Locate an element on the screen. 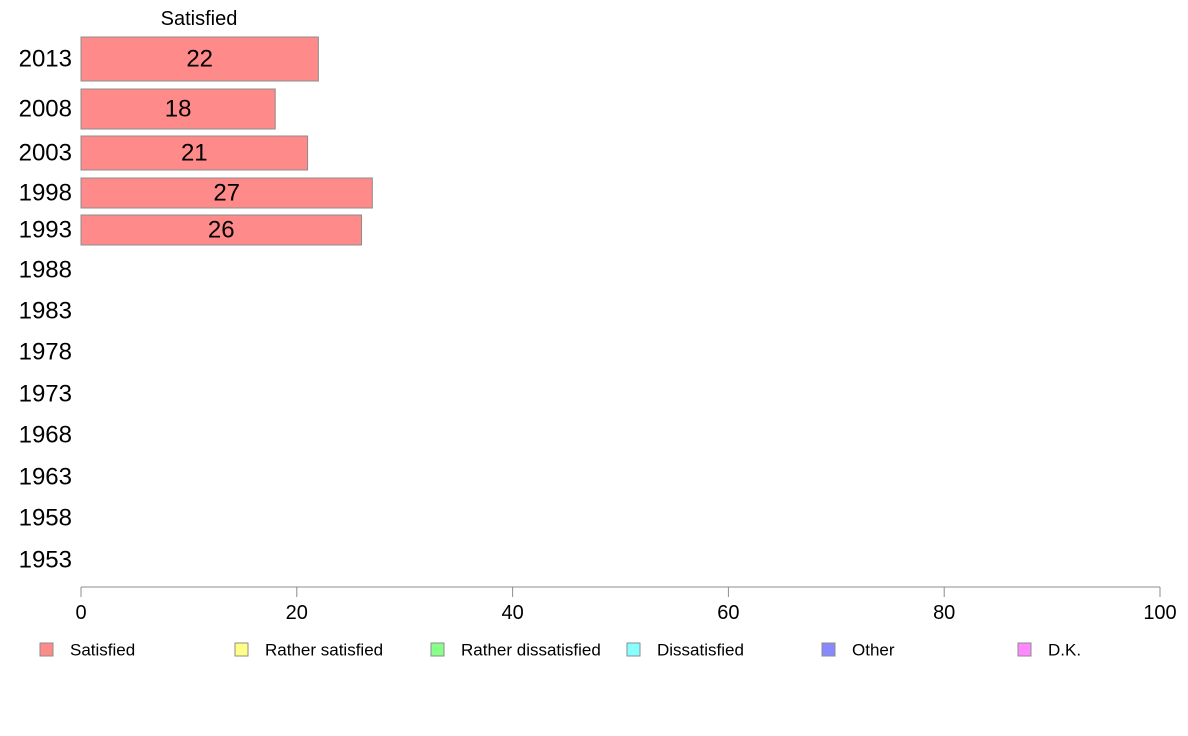 Image resolution: width=1188 pixels, height=736 pixels. bar-value-label: 26 is located at coordinates (221, 230).